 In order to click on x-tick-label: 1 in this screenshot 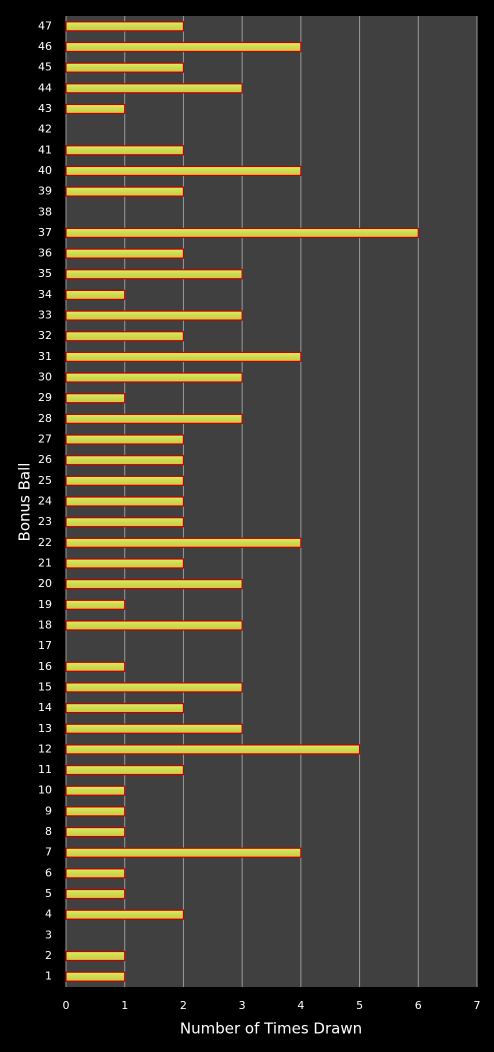, I will do `click(124, 1005)`.